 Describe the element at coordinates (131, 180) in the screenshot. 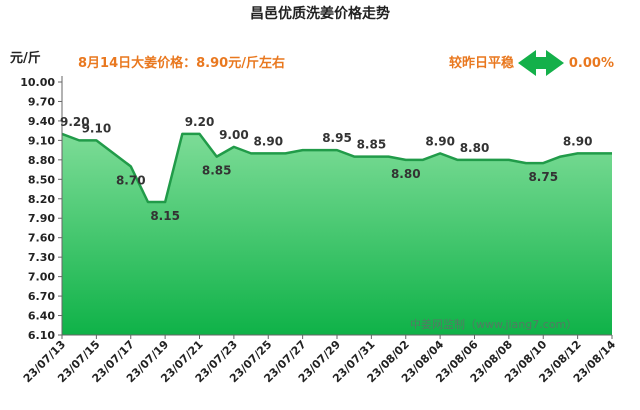

I see `data-label: 8.70` at that location.